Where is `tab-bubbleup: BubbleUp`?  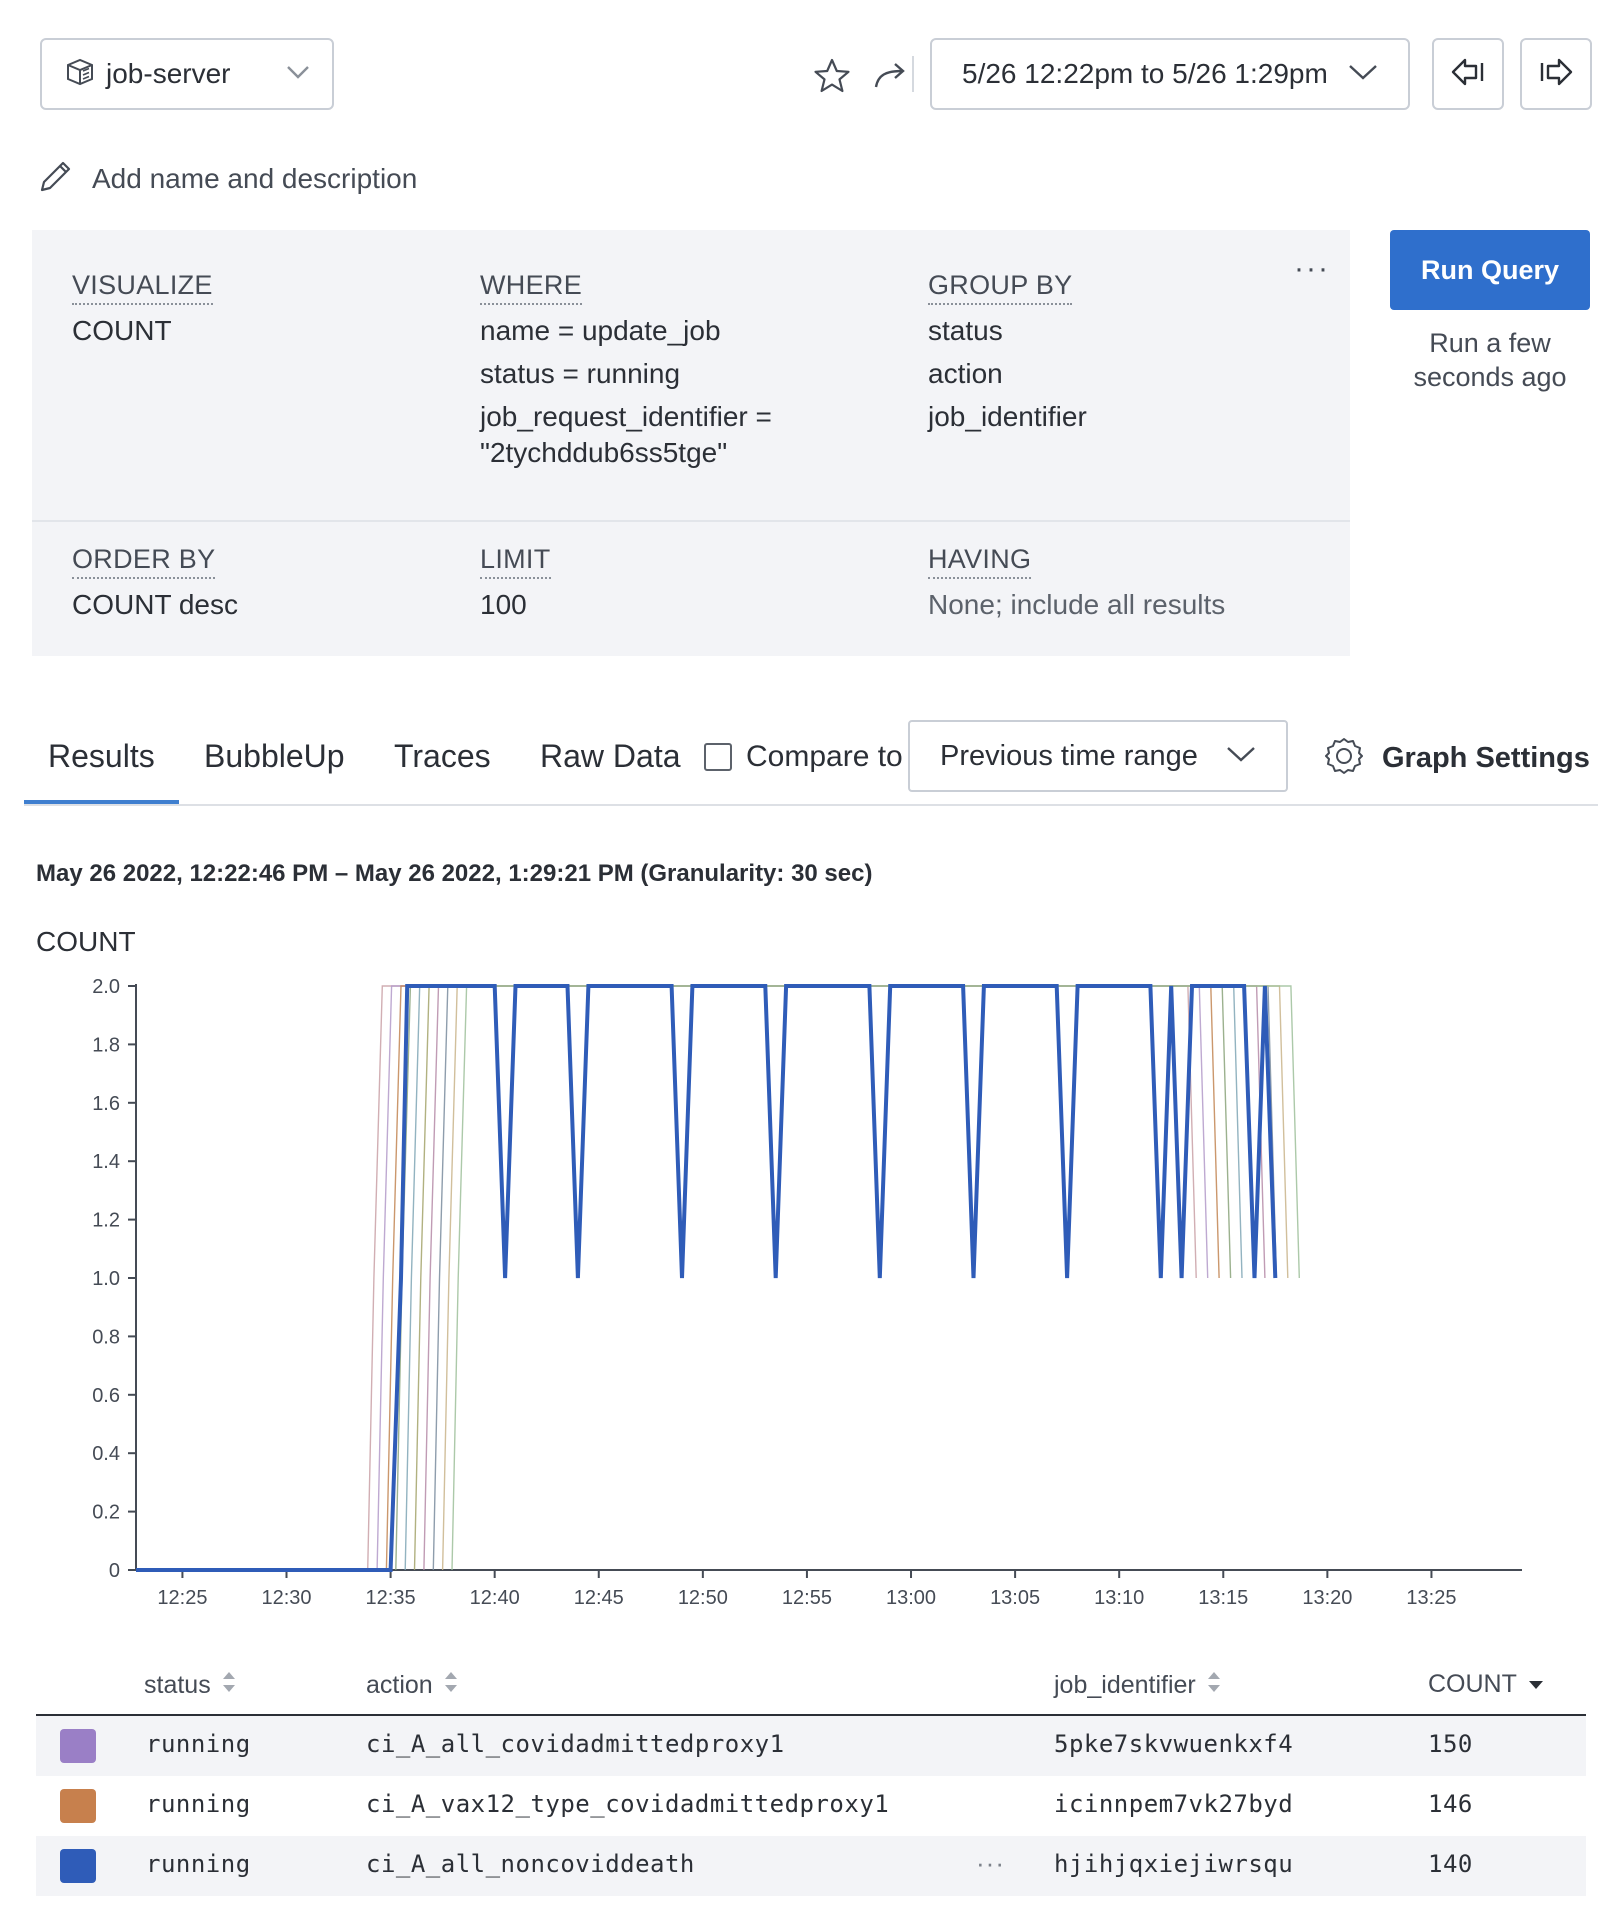 tab-bubbleup: BubbleUp is located at coordinates (274, 756).